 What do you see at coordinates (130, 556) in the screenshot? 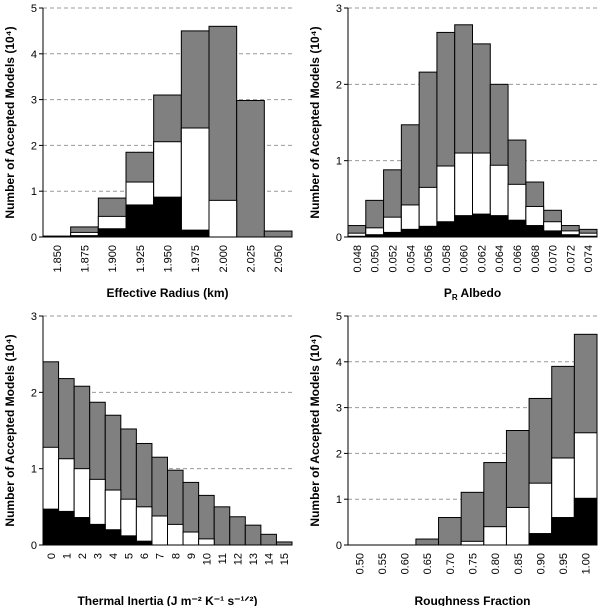
I see `x-tick-label: 5` at bounding box center [130, 556].